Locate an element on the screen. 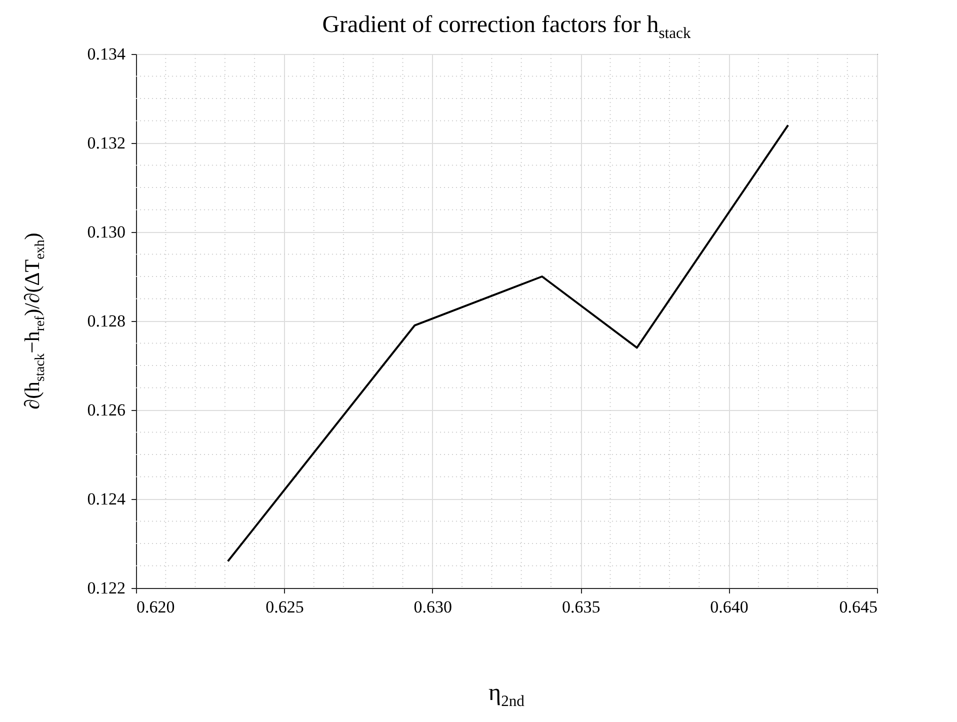 The width and height of the screenshot is (957, 722). y-tick-label: 0.134 is located at coordinates (106, 54).